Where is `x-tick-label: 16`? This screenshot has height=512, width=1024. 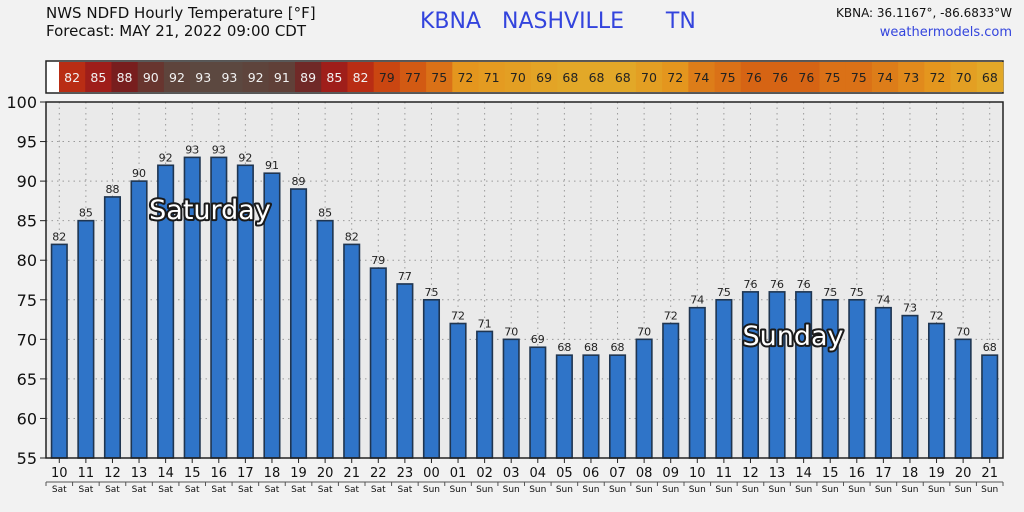 x-tick-label: 16 is located at coordinates (857, 473).